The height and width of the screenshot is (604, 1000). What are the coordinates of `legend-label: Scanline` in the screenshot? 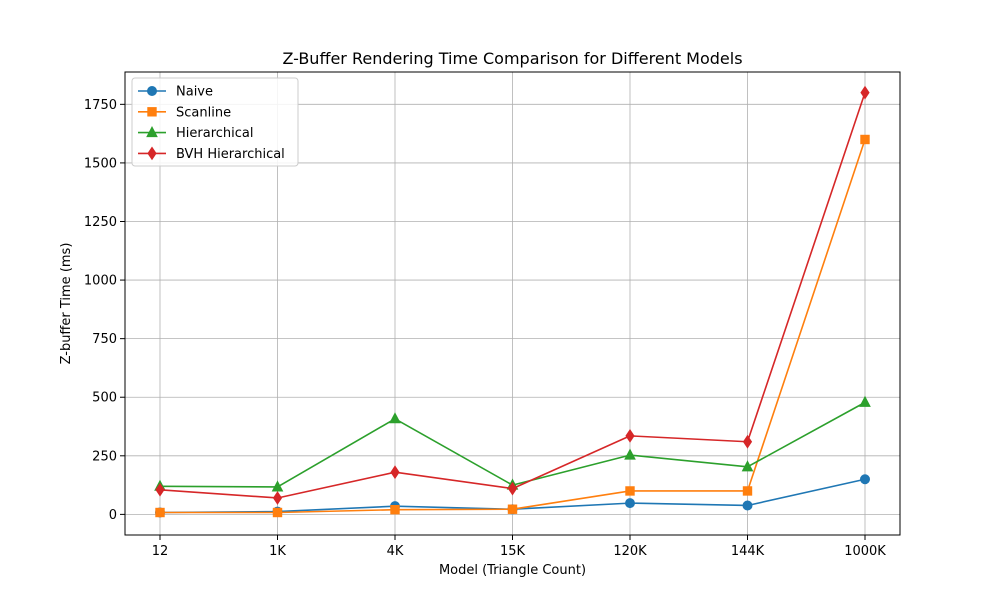 It's located at (203, 112).